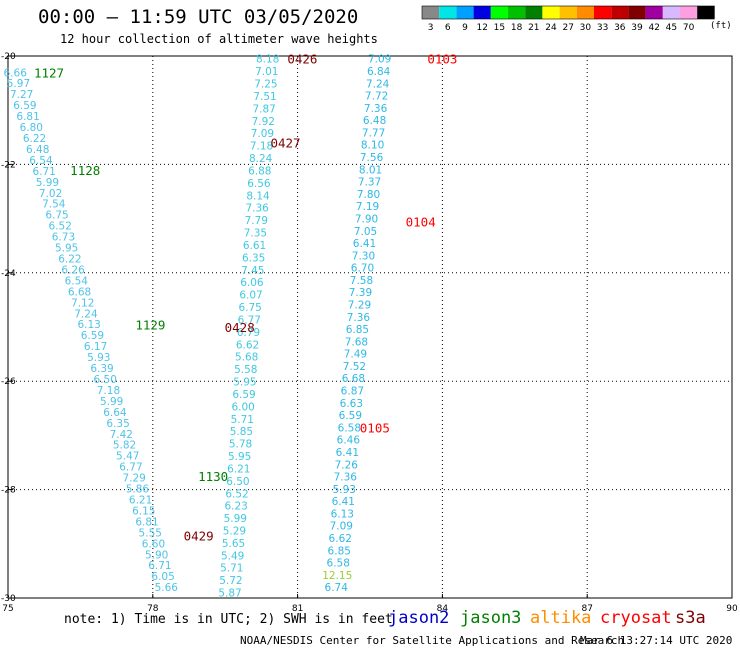 The image size is (740, 650). What do you see at coordinates (352, 392) in the screenshot?
I see `swh-value: 6.87` at bounding box center [352, 392].